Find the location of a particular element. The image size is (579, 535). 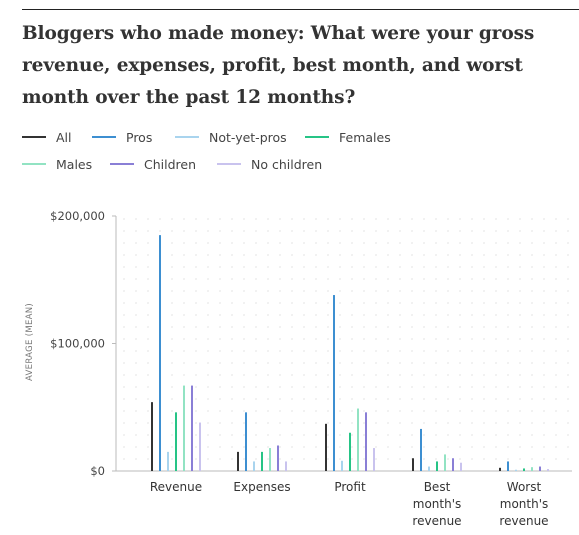

x-tick-label-line: Profit is located at coordinates (350, 487).